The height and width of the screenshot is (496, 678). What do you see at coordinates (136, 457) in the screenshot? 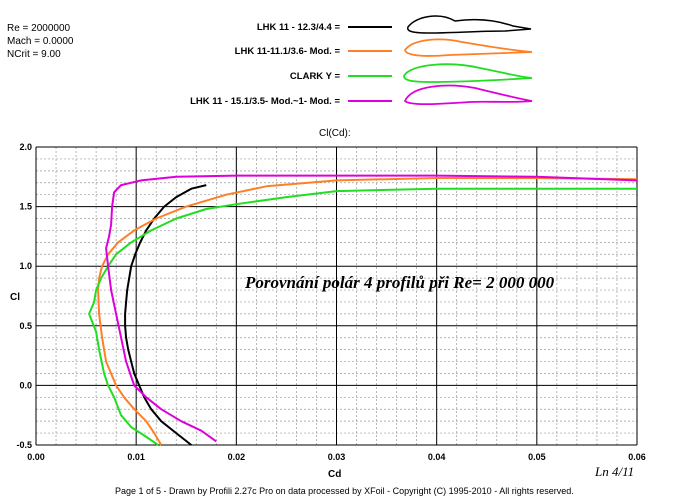
I see `x-tick-label: 0.01` at bounding box center [136, 457].